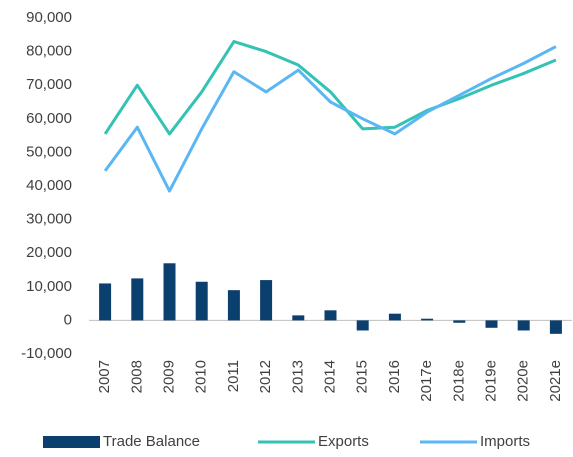 The height and width of the screenshot is (457, 573). Describe the element at coordinates (233, 376) in the screenshot. I see `x-tick-label: 2011` at that location.